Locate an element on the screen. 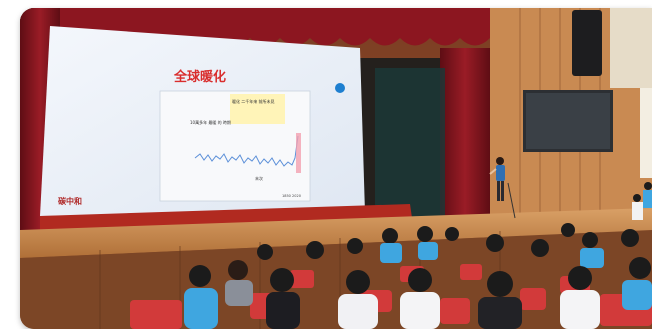 The height and width of the screenshot is (329, 652). slide-note-top: 暖化 二千年來 前所未見 is located at coordinates (253, 101).